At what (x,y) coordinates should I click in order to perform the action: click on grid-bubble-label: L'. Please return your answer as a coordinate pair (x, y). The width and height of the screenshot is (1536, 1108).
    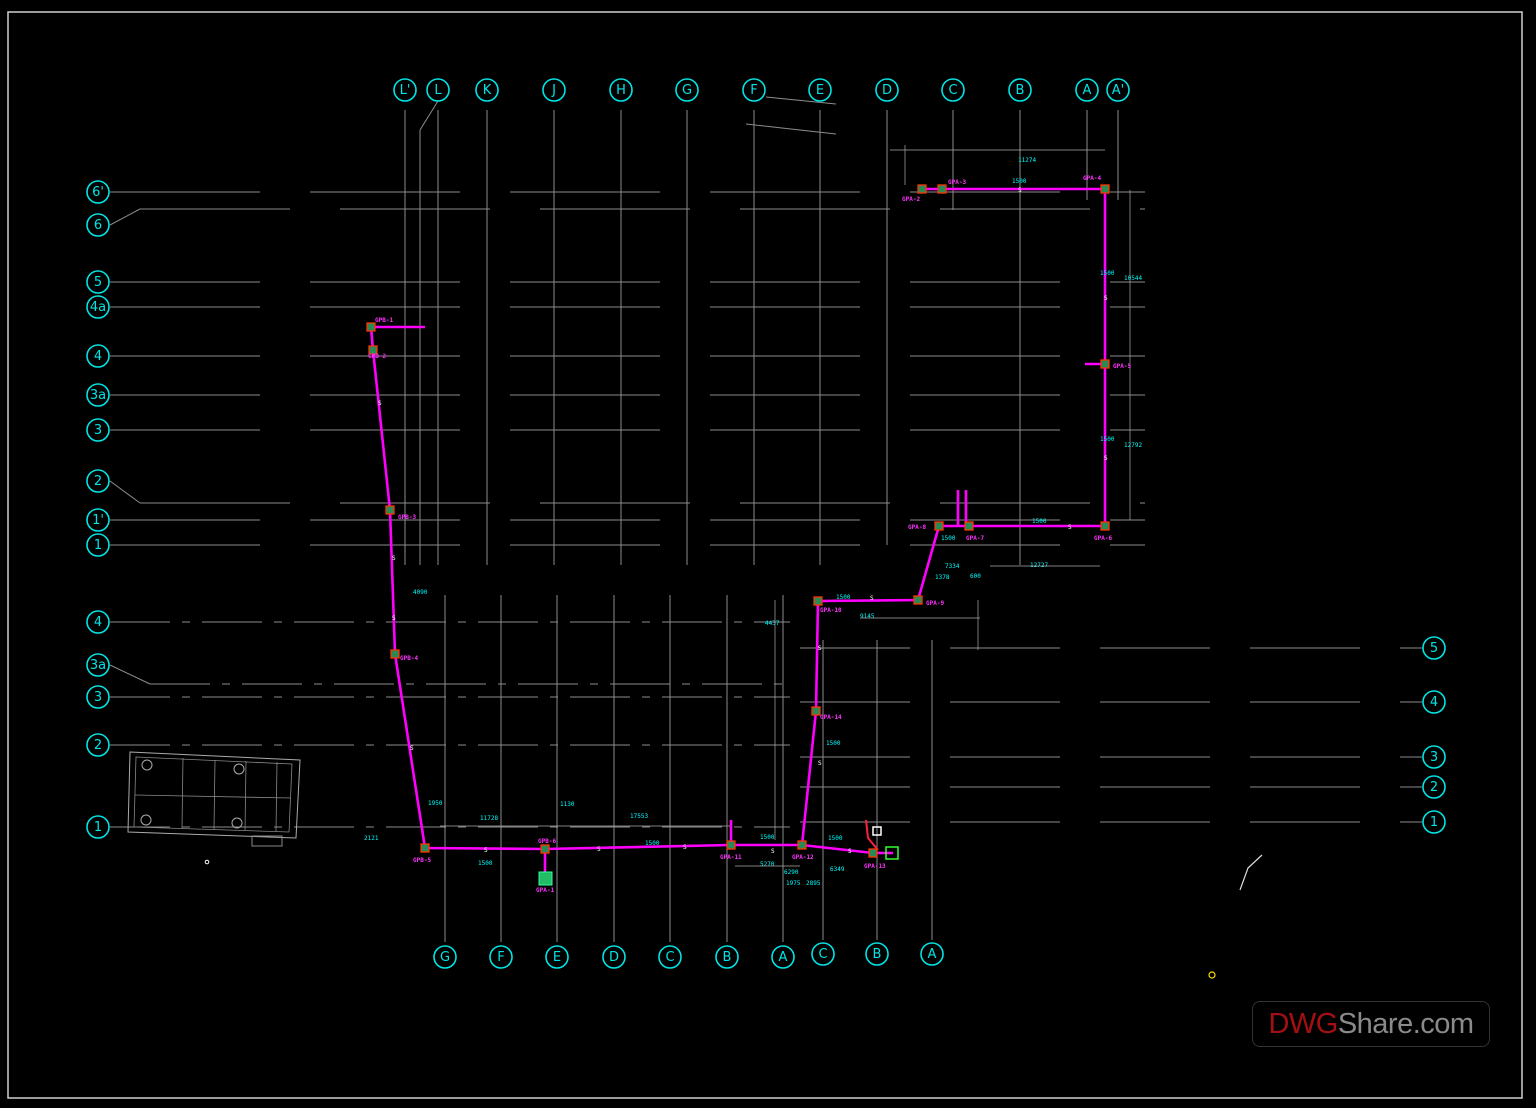
    Looking at the image, I should click on (405, 90).